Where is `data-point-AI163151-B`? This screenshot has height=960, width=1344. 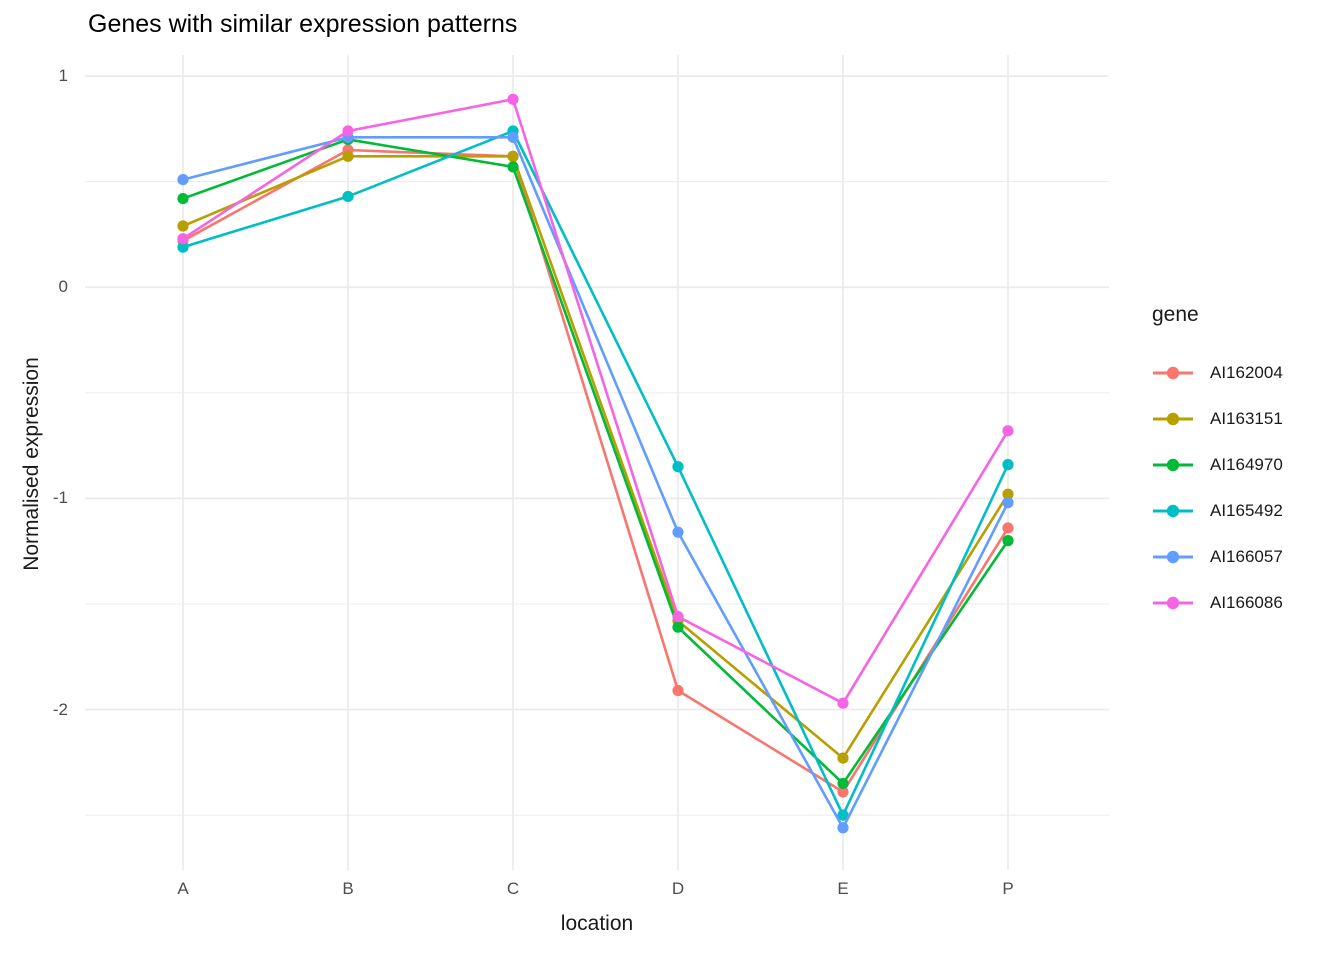 data-point-AI163151-B is located at coordinates (348, 156).